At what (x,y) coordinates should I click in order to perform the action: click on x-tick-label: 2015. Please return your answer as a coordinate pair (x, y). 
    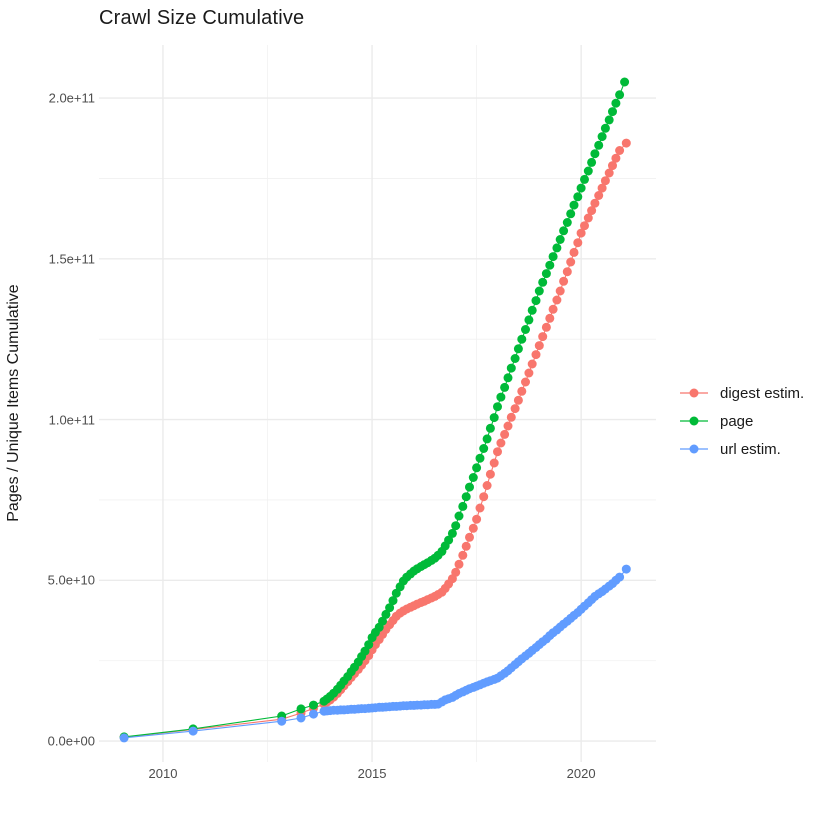
    Looking at the image, I should click on (372, 773).